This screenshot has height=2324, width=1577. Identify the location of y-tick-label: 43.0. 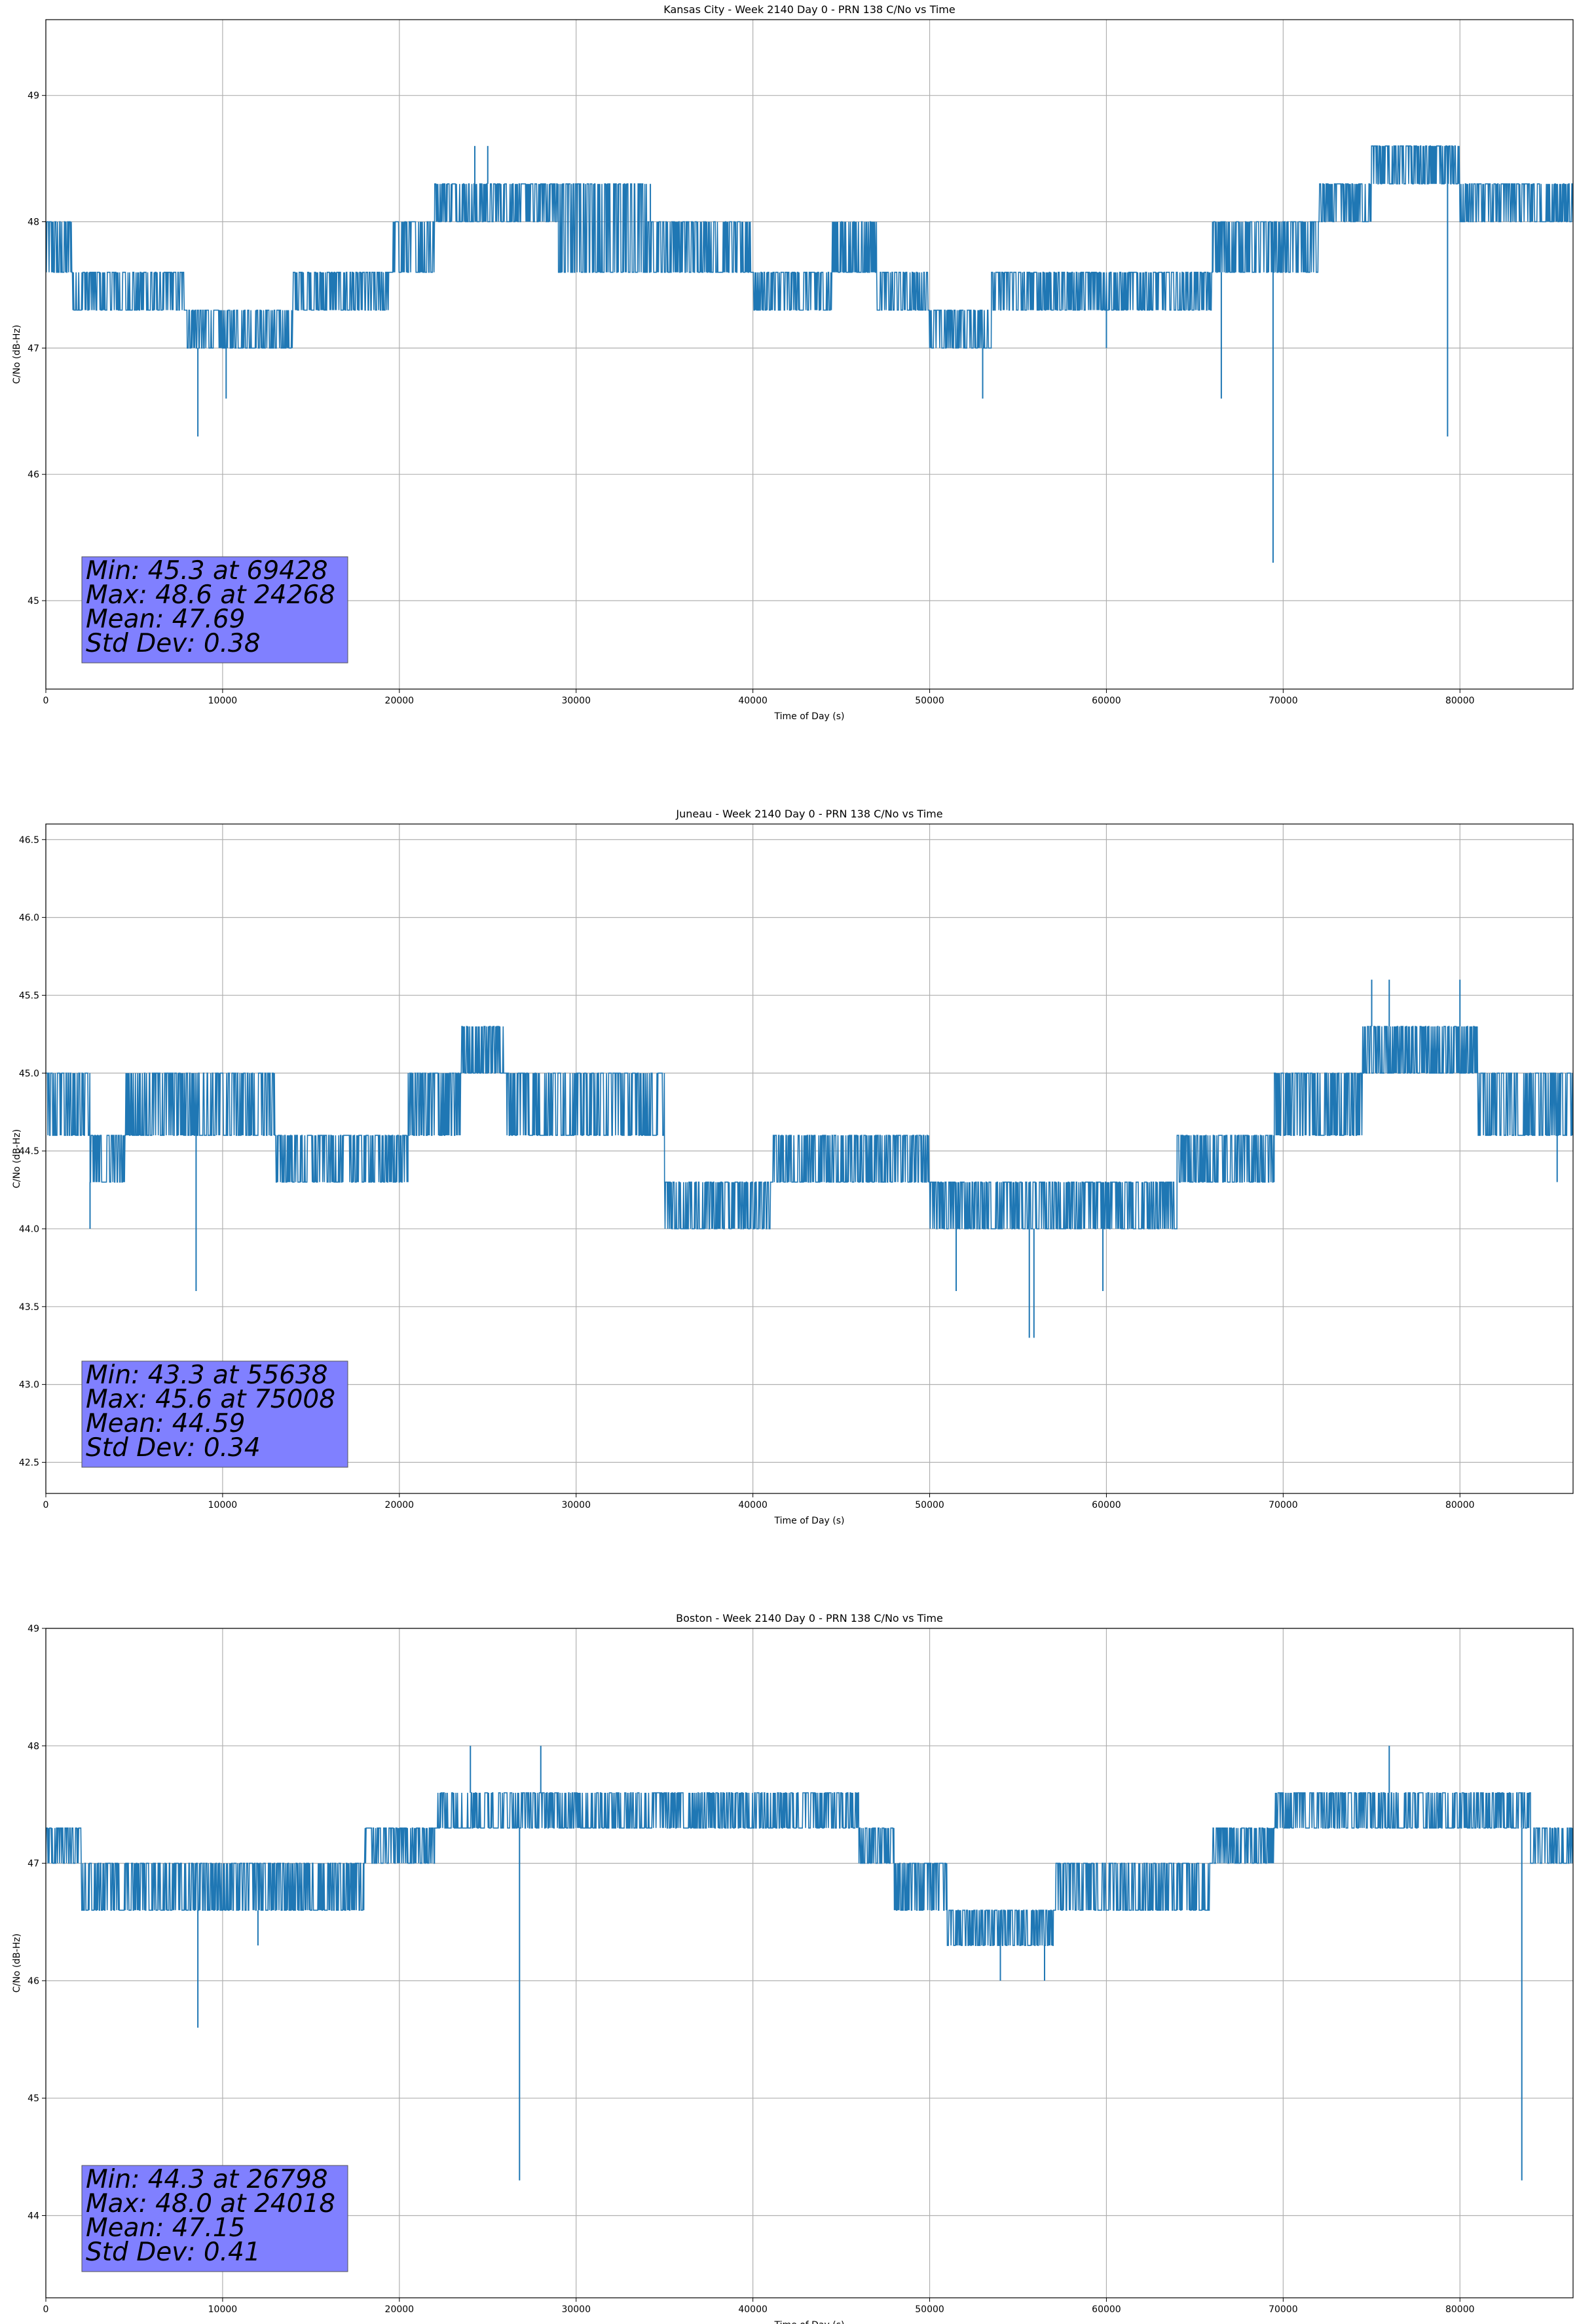
(29, 1386).